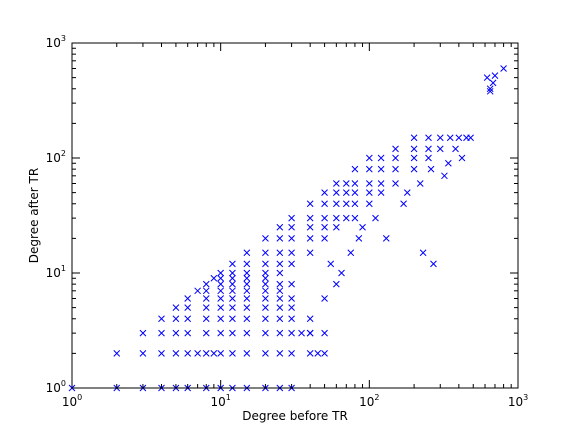 The image size is (576, 432). What do you see at coordinates (295, 416) in the screenshot?
I see `x-axis-label: Degree before TR` at bounding box center [295, 416].